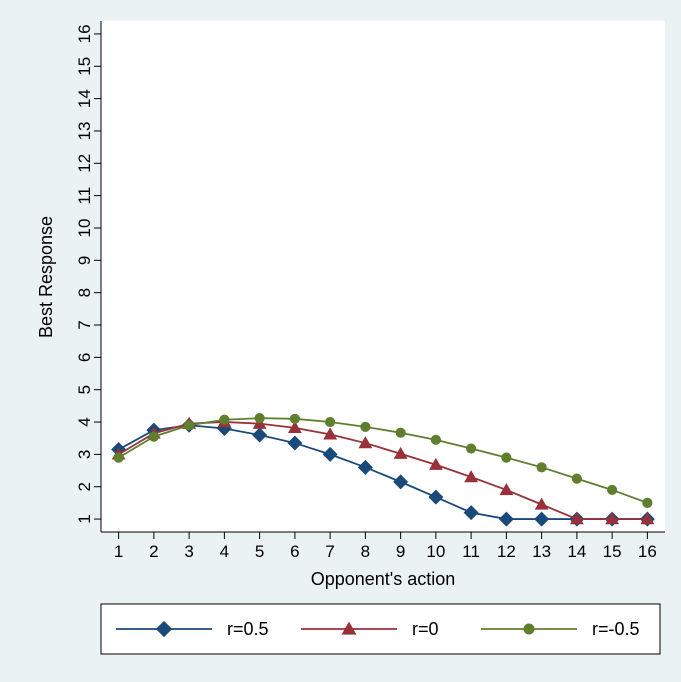 This screenshot has height=682, width=681. I want to click on x-axis-title: Opponent's action, so click(383, 579).